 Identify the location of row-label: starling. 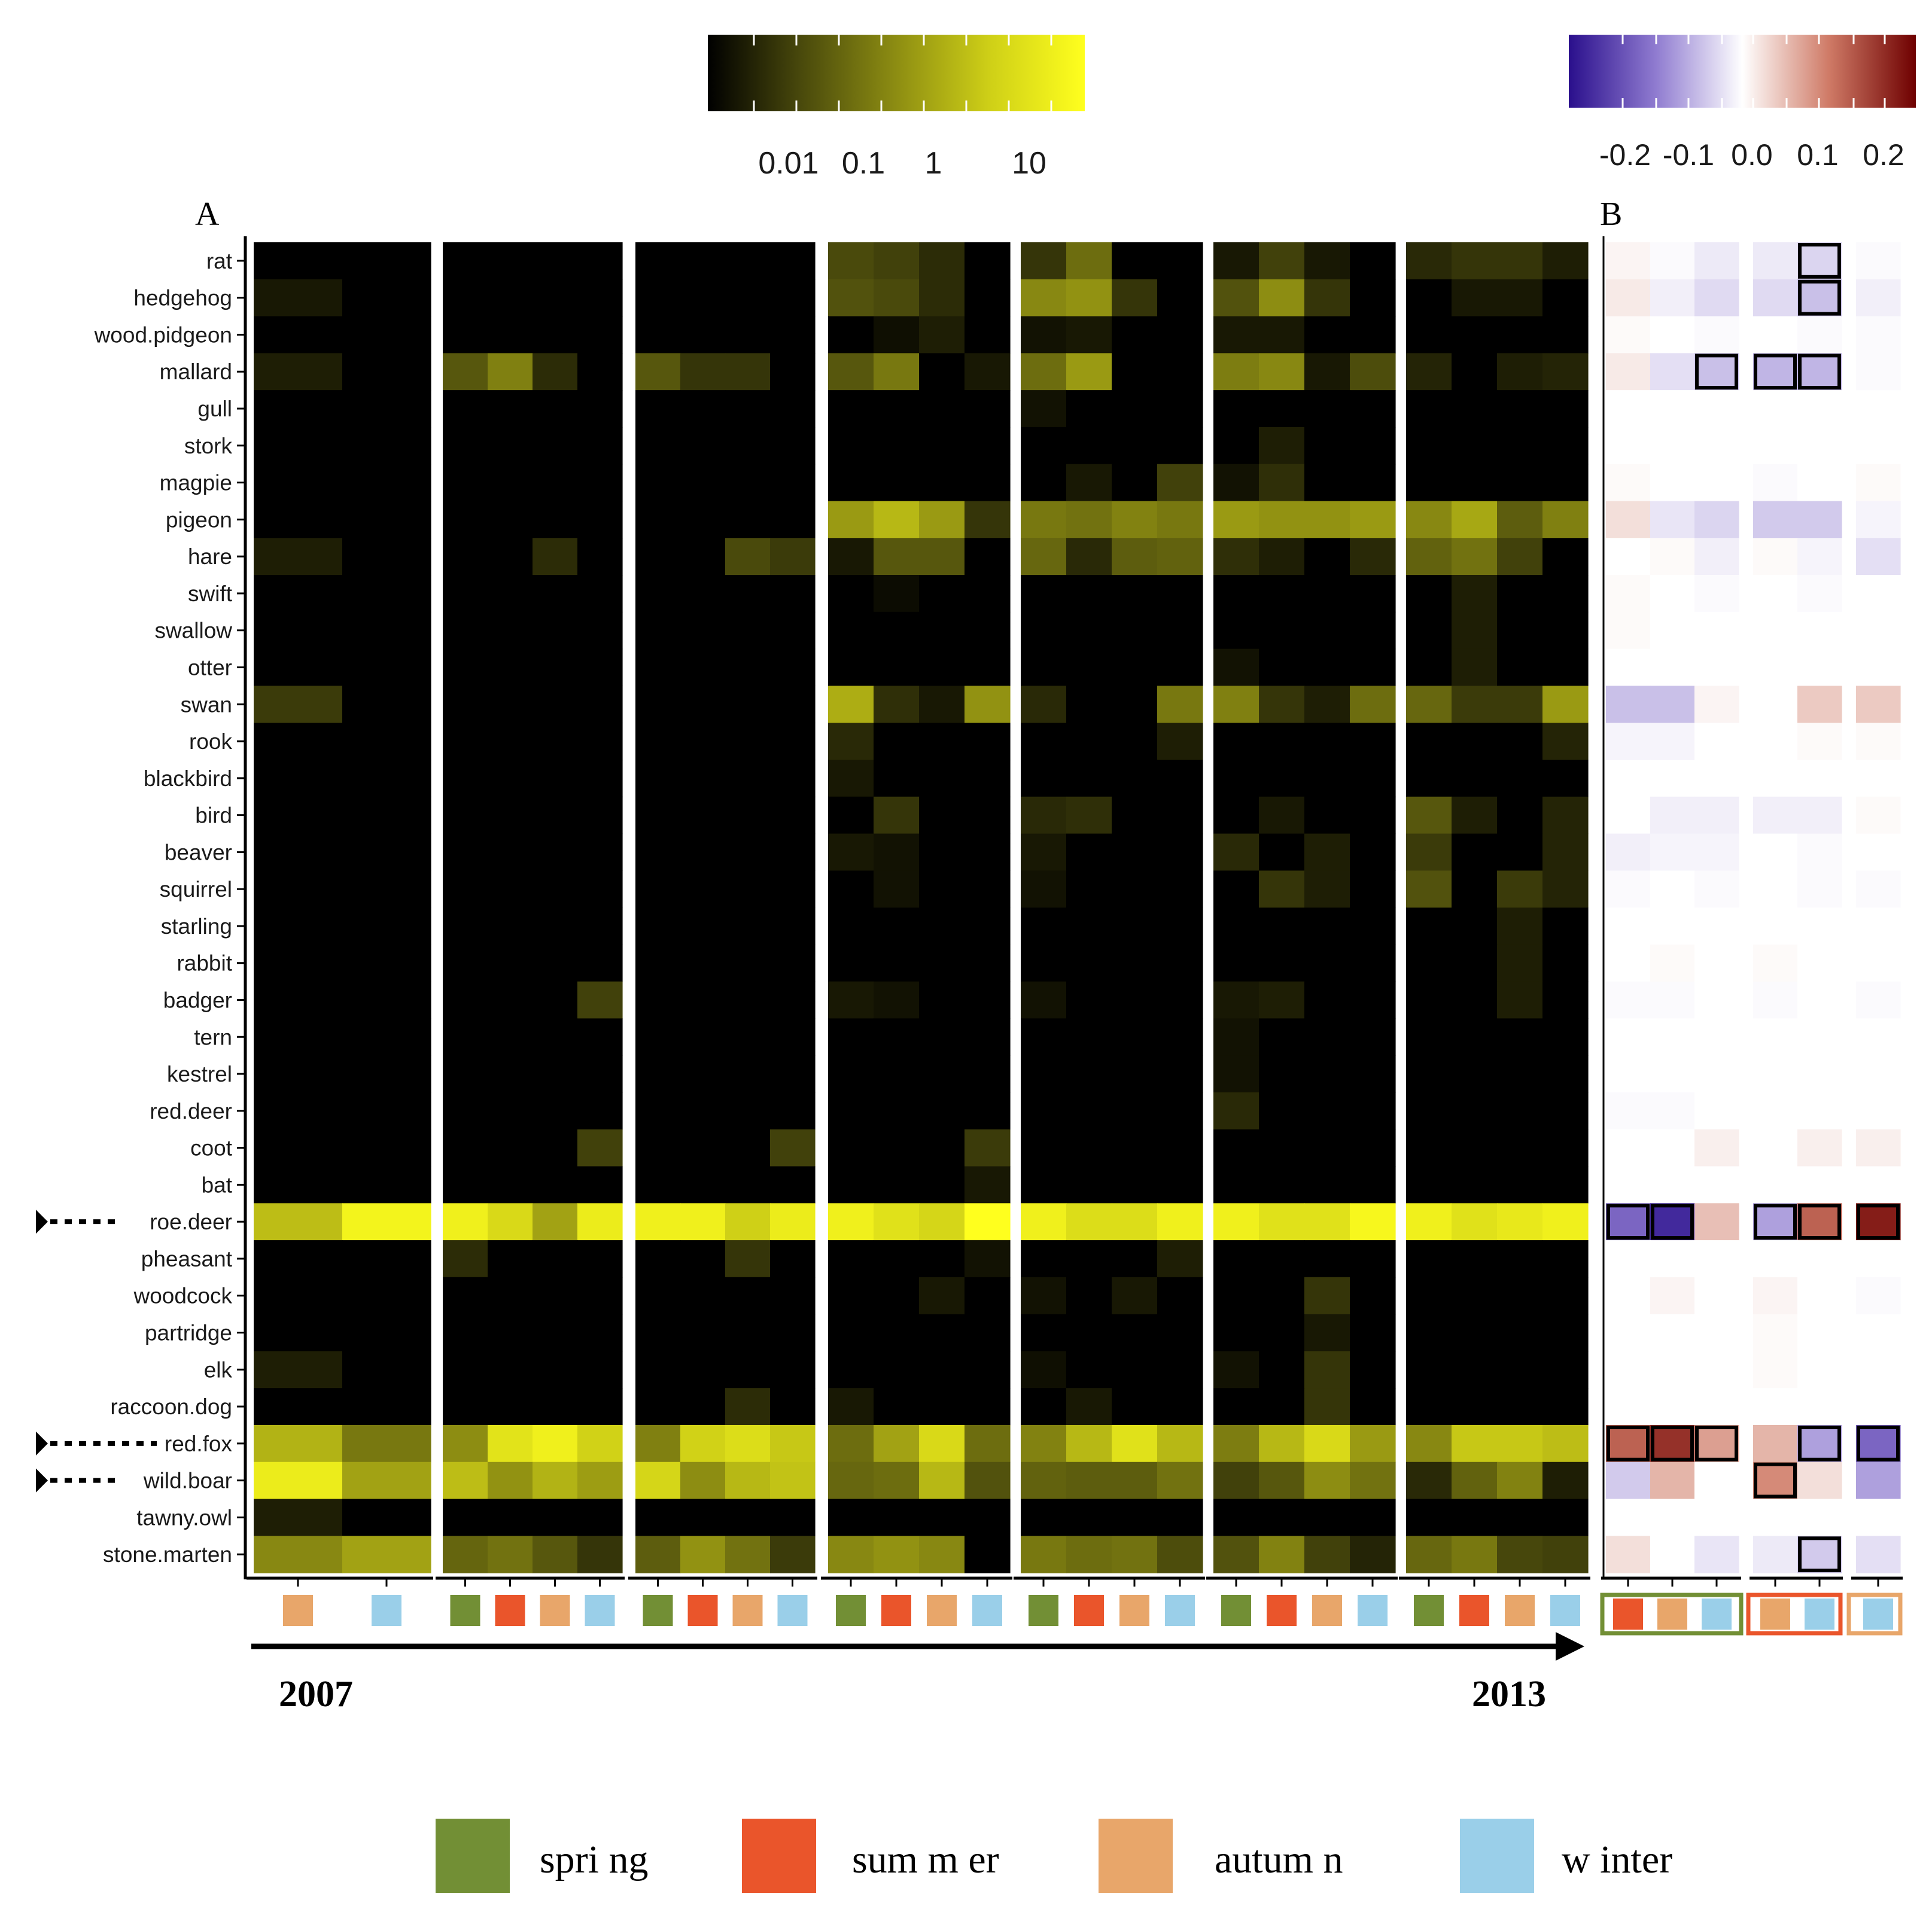
(196, 926).